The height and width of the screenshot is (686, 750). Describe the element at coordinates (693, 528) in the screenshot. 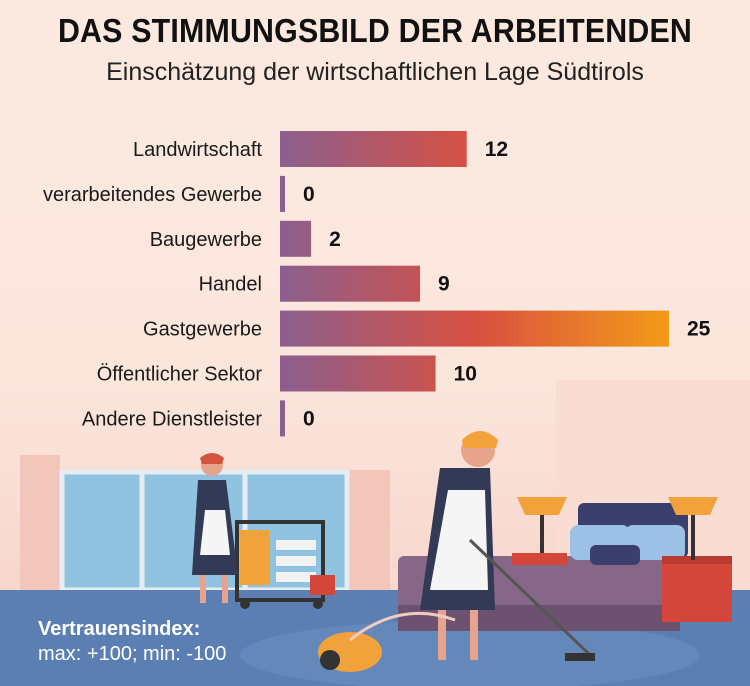

I see `lamp-right` at that location.